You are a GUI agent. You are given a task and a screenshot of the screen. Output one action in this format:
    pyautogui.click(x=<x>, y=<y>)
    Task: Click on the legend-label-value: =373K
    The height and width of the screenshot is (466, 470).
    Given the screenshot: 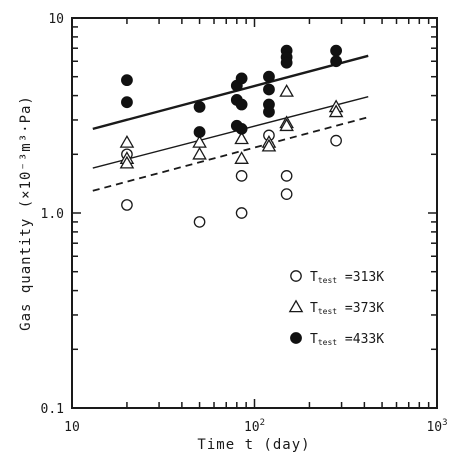 What is the action you would take?
    pyautogui.click(x=360, y=308)
    